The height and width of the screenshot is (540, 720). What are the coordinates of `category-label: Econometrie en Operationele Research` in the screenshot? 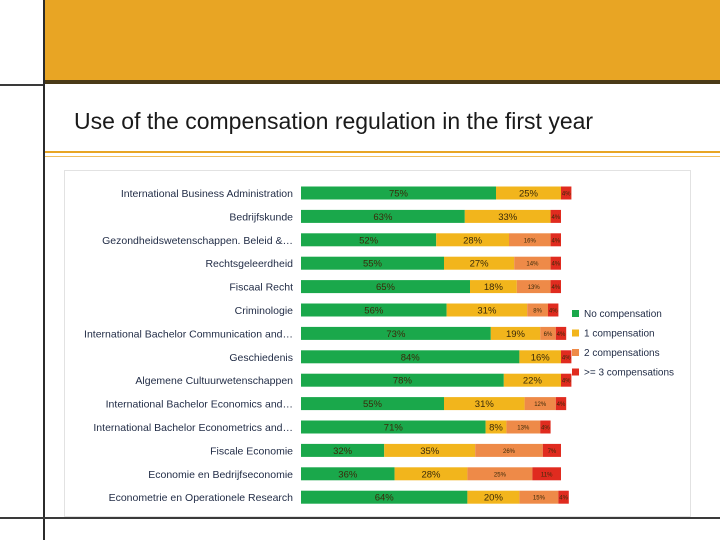 It's located at (201, 498).